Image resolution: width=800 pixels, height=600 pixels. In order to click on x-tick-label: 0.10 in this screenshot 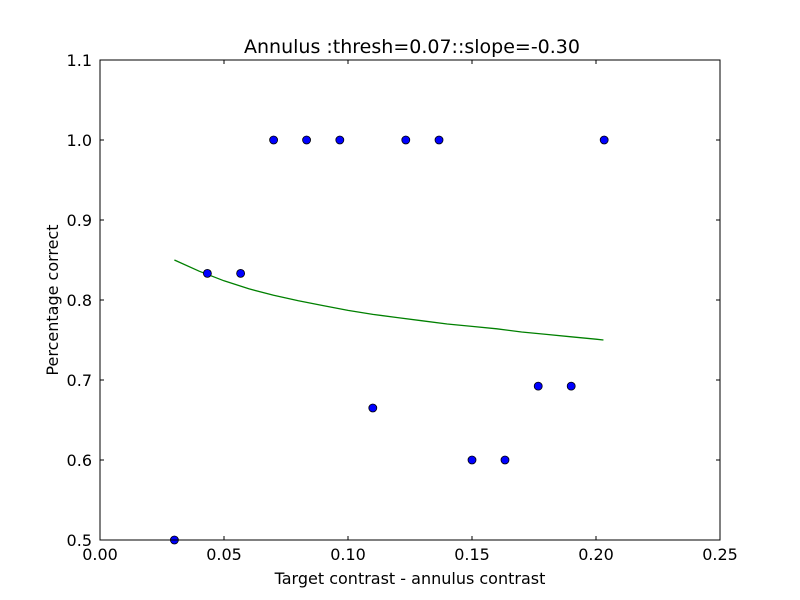, I will do `click(348, 554)`.